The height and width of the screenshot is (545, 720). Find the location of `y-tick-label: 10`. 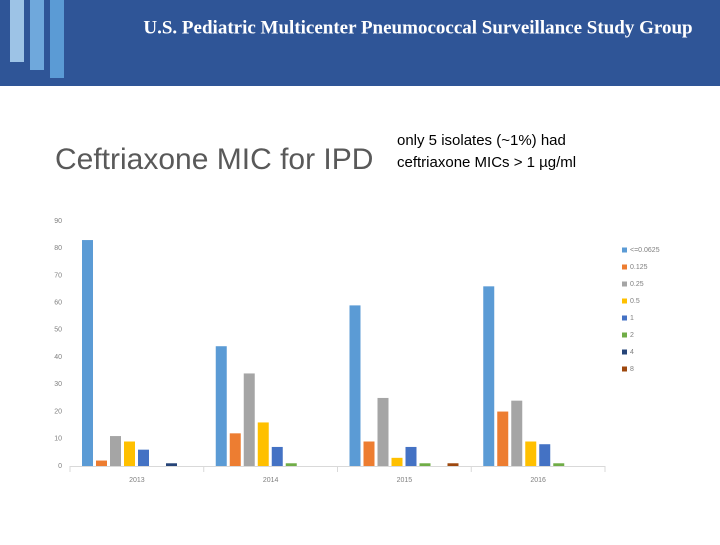

y-tick-label: 10 is located at coordinates (58, 439).